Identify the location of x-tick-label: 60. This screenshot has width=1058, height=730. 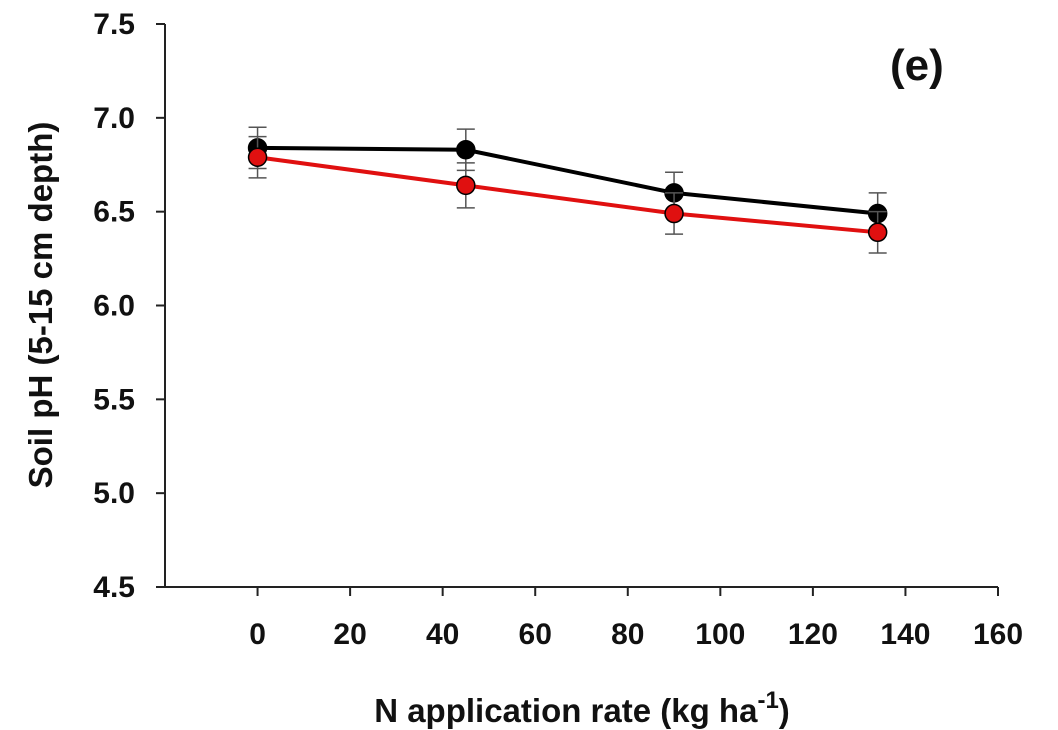
(535, 634).